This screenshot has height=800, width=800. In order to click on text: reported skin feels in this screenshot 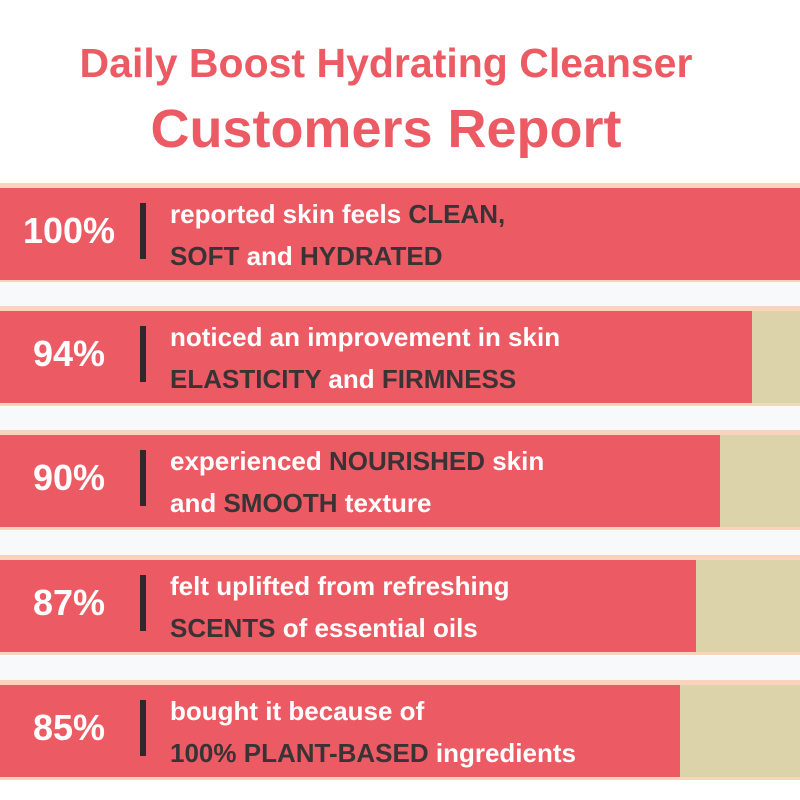, I will do `click(289, 214)`.